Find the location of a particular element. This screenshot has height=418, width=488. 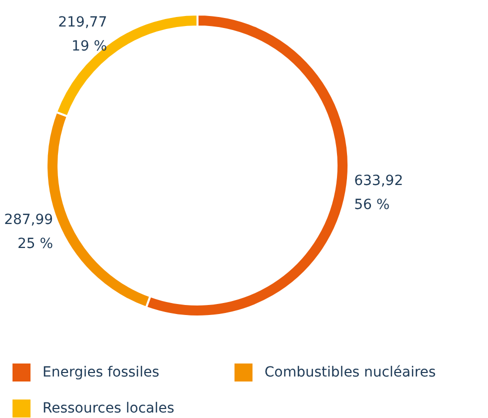

data-label: 633,92 56 % is located at coordinates (379, 192).